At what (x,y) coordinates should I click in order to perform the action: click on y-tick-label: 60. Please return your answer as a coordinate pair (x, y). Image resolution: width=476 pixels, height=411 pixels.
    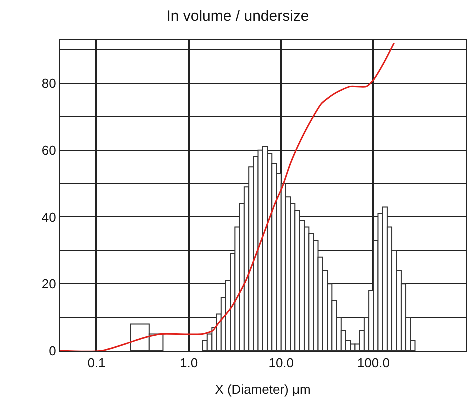
    Looking at the image, I should click on (49, 150).